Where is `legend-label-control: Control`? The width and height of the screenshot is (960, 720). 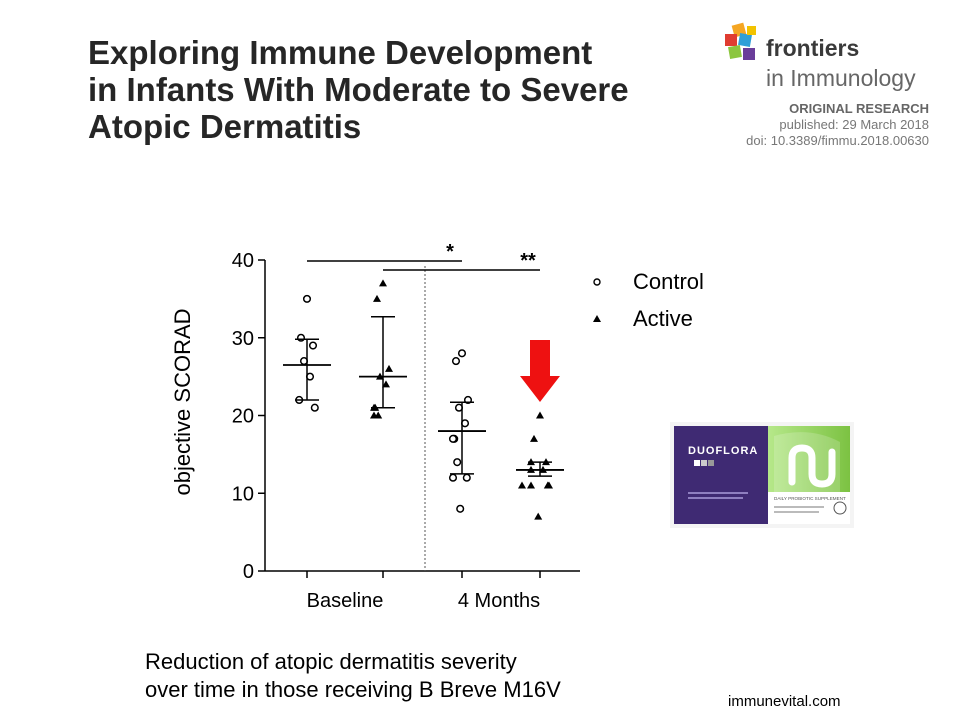
legend-label-control: Control is located at coordinates (668, 281).